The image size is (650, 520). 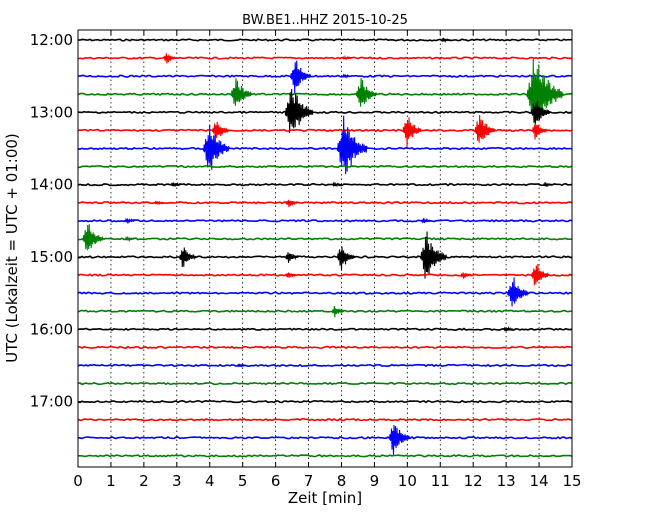 I want to click on x-tick-label: 9, so click(x=375, y=481).